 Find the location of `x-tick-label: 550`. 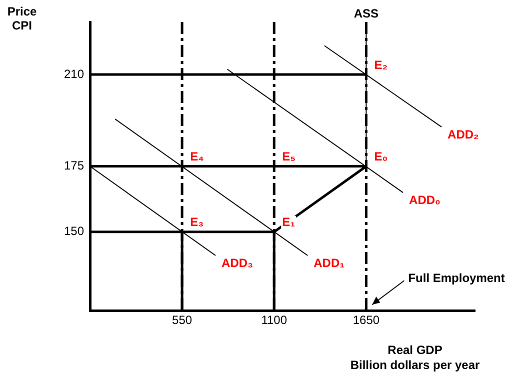

x-tick-label: 550 is located at coordinates (182, 320).